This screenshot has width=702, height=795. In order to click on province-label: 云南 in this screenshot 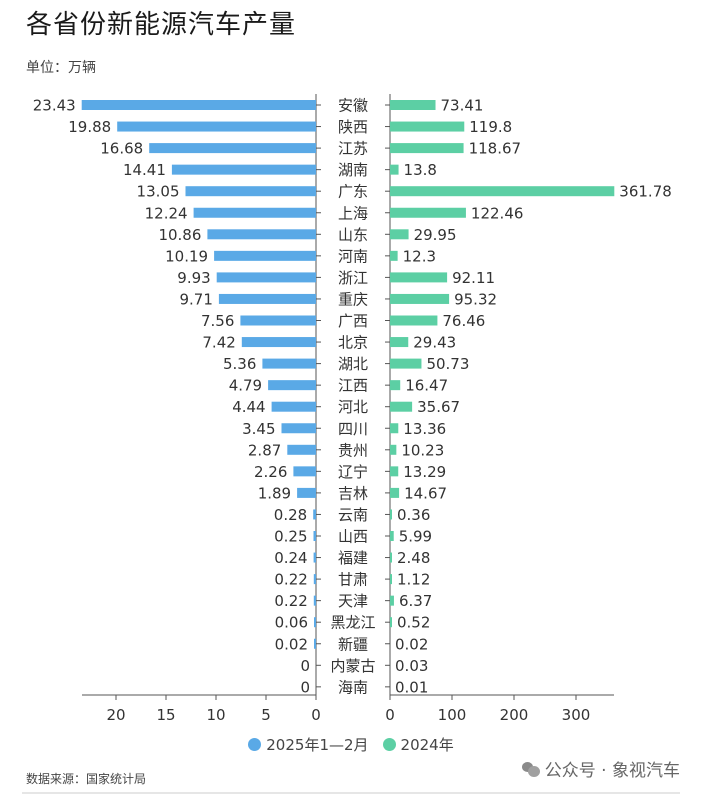, I will do `click(353, 515)`.